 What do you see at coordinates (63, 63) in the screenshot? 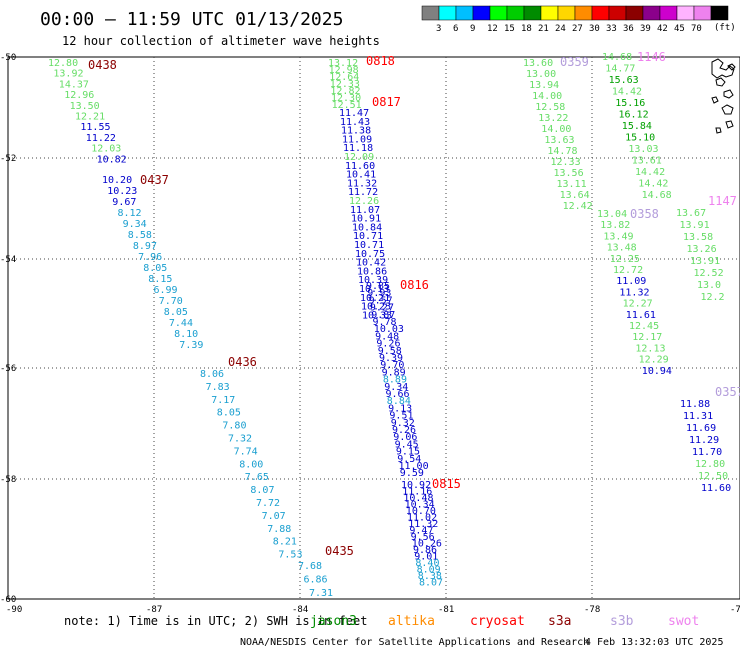
I see `wave-height-value: 12.80` at bounding box center [63, 63].